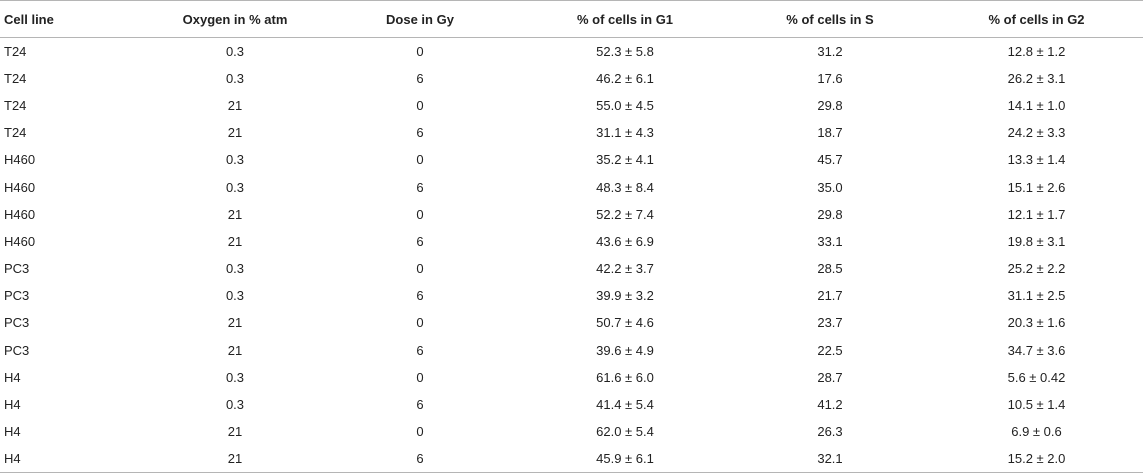 Image resolution: width=1143 pixels, height=473 pixels. I want to click on table-row: H4 21 6 45.9 ± 6.1 32.1 15.2 ± 2.0, so click(571, 459).